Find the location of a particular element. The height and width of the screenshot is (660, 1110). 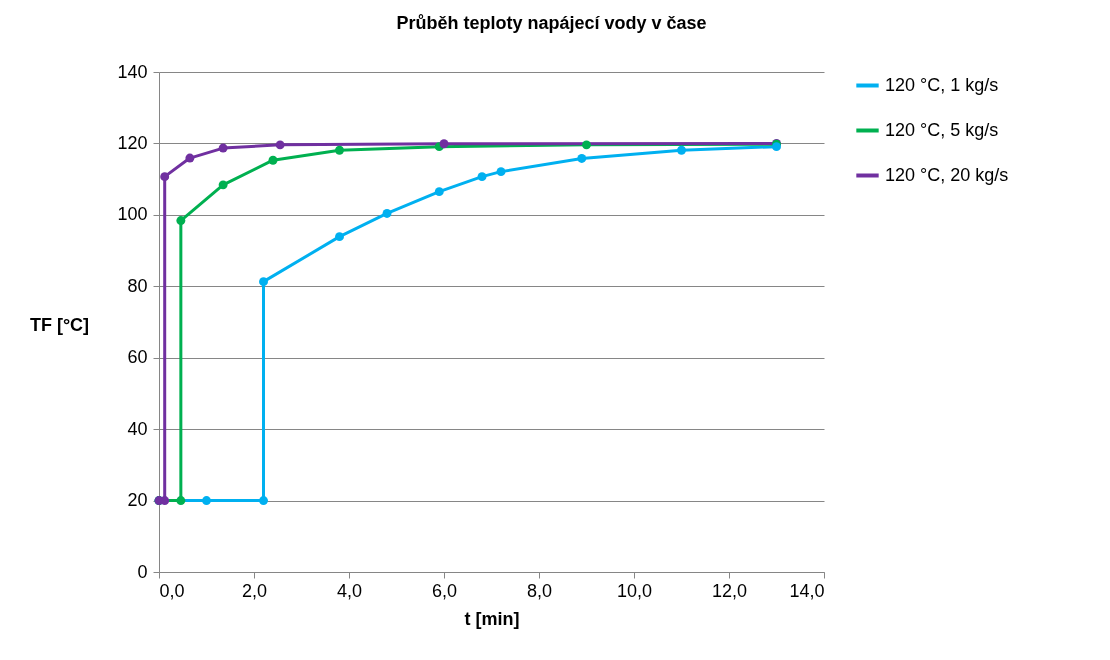

legend-label: 120 °C, 5 kg/s is located at coordinates (942, 129).